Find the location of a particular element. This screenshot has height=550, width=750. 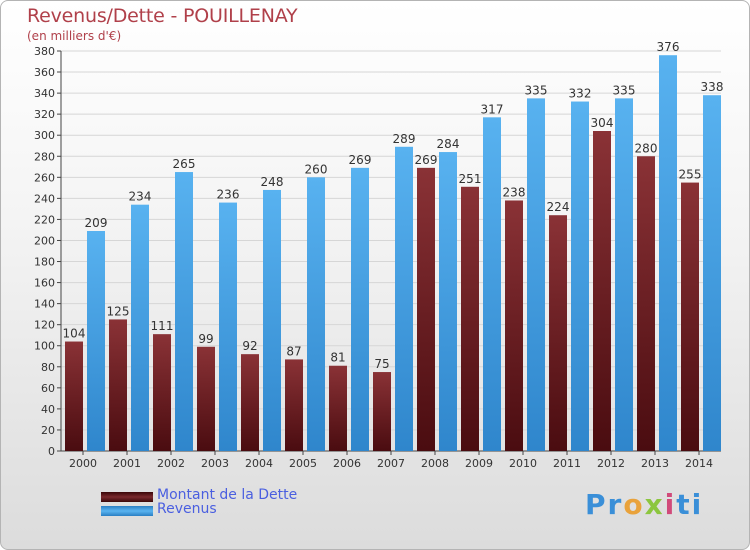

y-tick-label: 140 is located at coordinates (44, 304).